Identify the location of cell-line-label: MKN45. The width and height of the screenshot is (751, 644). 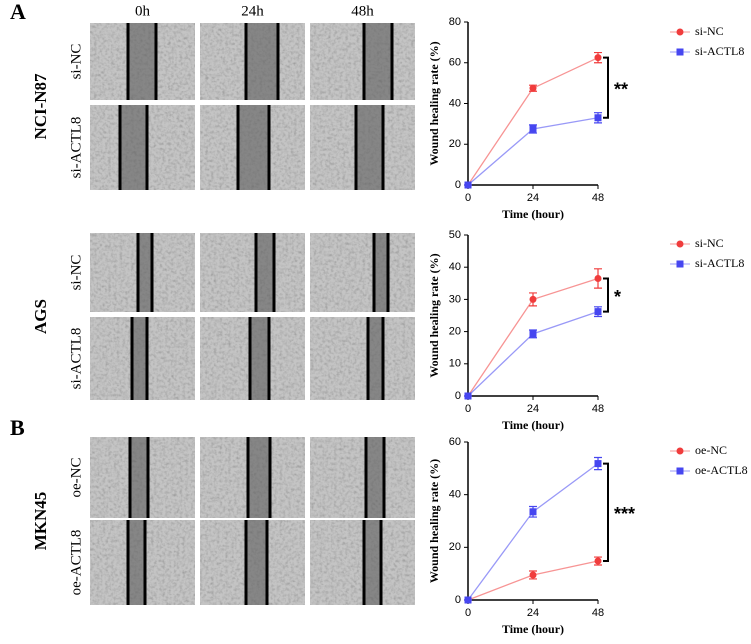
(40, 521).